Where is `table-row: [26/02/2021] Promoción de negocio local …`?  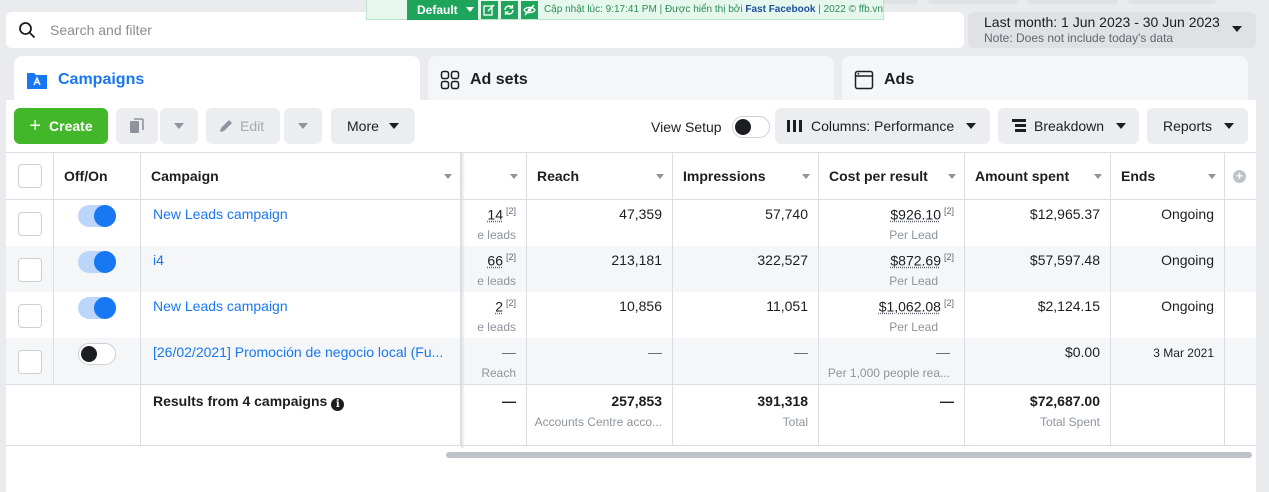 table-row: [26/02/2021] Promoción de negocio local … is located at coordinates (631, 361).